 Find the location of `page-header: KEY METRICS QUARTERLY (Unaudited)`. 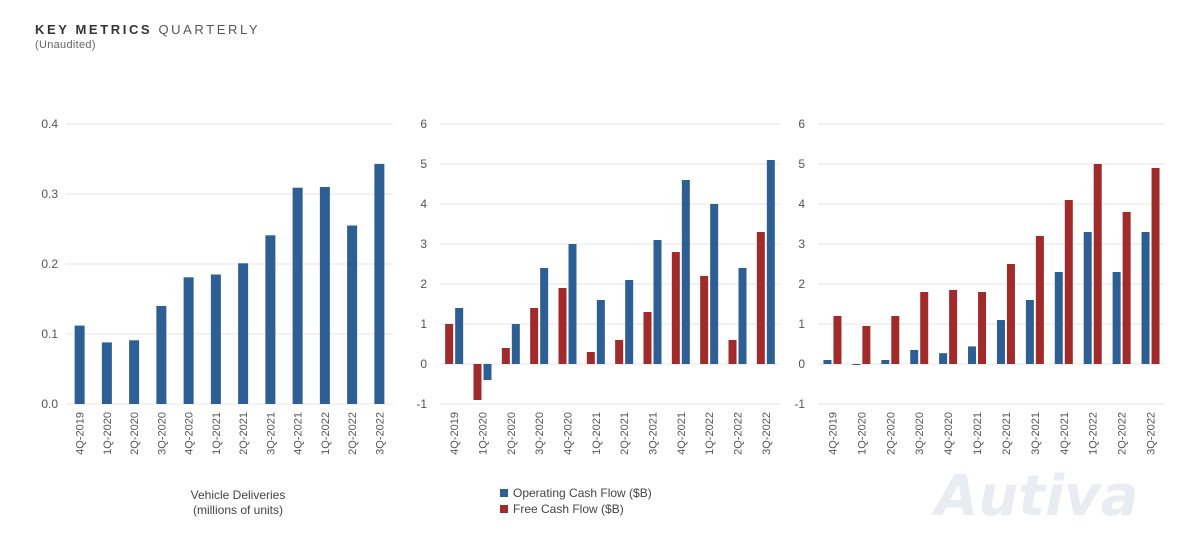

page-header: KEY METRICS QUARTERLY (Unaudited) is located at coordinates (147, 36).